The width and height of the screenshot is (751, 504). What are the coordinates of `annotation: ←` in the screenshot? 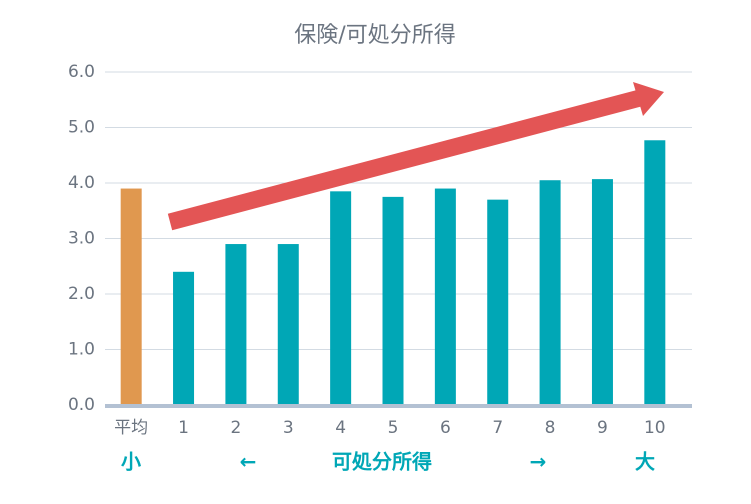 It's located at (248, 462).